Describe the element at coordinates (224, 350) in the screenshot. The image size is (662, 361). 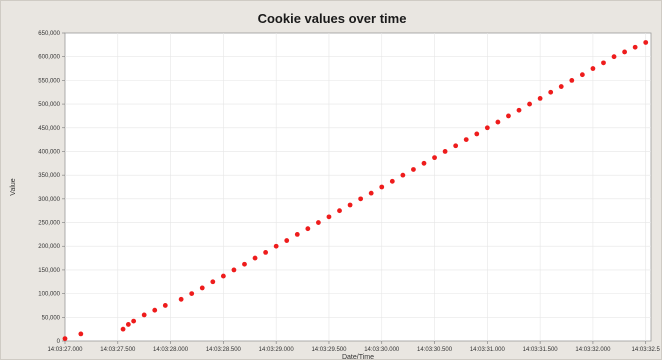
I see `x-tick-label: 14:03:28.500` at that location.